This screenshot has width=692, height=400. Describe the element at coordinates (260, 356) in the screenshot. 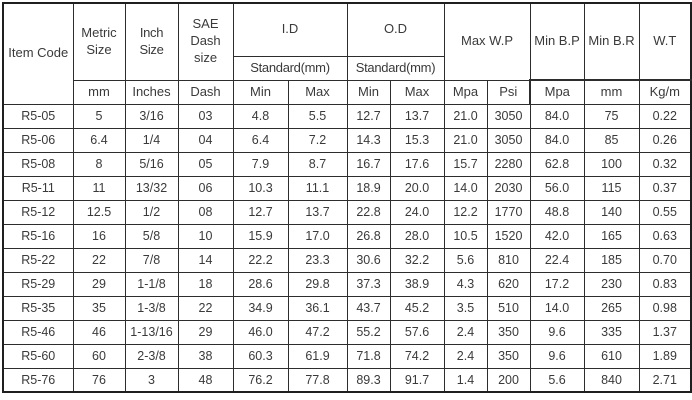

I see `cell-id-min: 60.3` at that location.